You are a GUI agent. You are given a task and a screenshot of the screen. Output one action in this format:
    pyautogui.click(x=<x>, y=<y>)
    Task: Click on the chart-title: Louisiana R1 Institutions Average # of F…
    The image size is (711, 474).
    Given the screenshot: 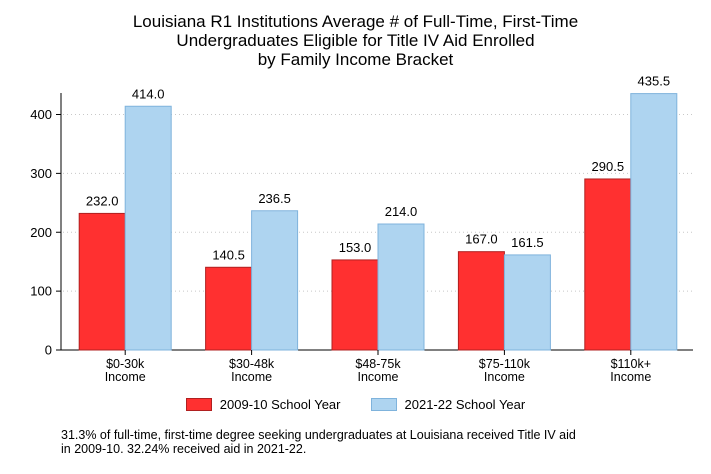 What is the action you would take?
    pyautogui.click(x=355, y=40)
    